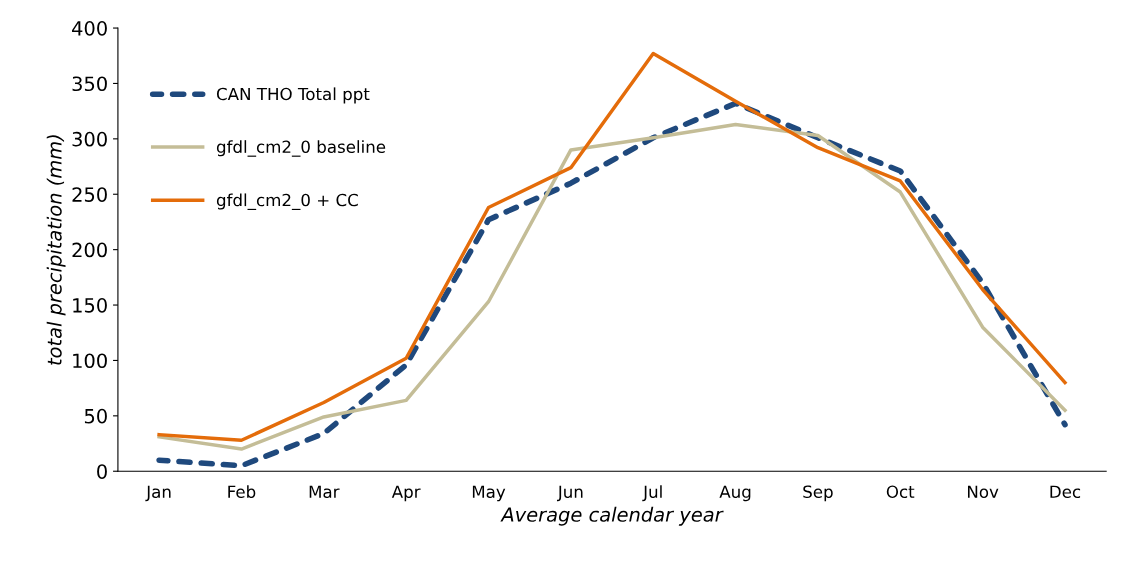 The height and width of the screenshot is (561, 1123). I want to click on y-axis-title: total precipitation (mm), so click(56, 250).